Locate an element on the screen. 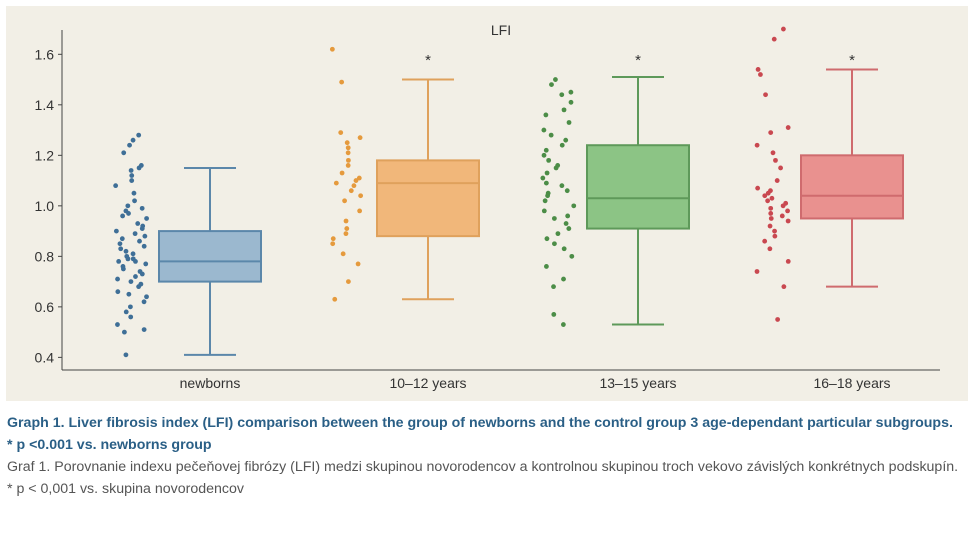 This screenshot has width=970, height=552. x-category-label: 13–15 years is located at coordinates (637, 383).